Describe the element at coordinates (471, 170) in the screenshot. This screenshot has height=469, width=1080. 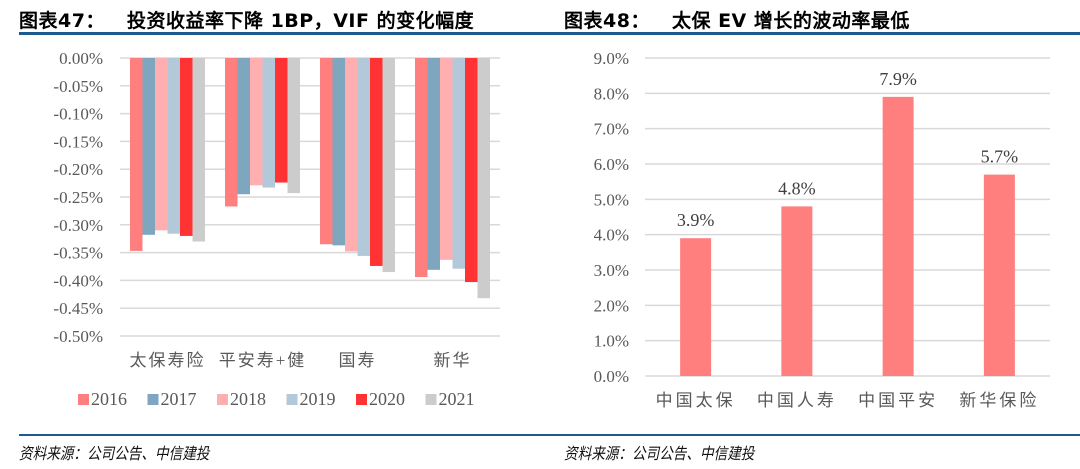
I see `bar-2020-新华` at that location.